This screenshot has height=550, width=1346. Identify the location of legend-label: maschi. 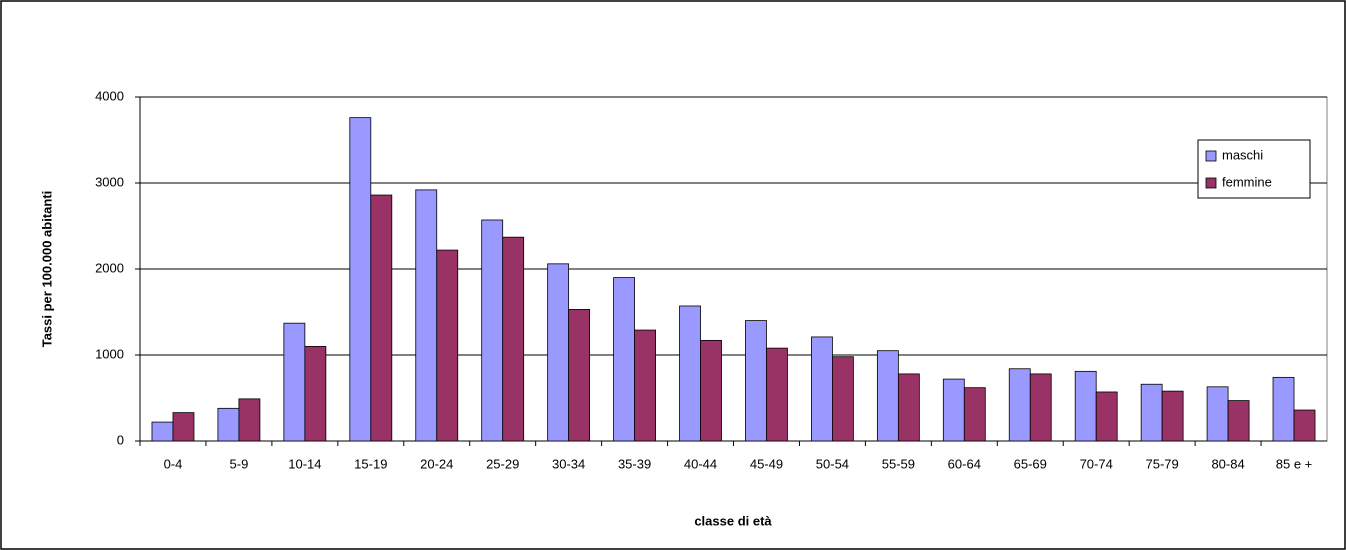
(1242, 154).